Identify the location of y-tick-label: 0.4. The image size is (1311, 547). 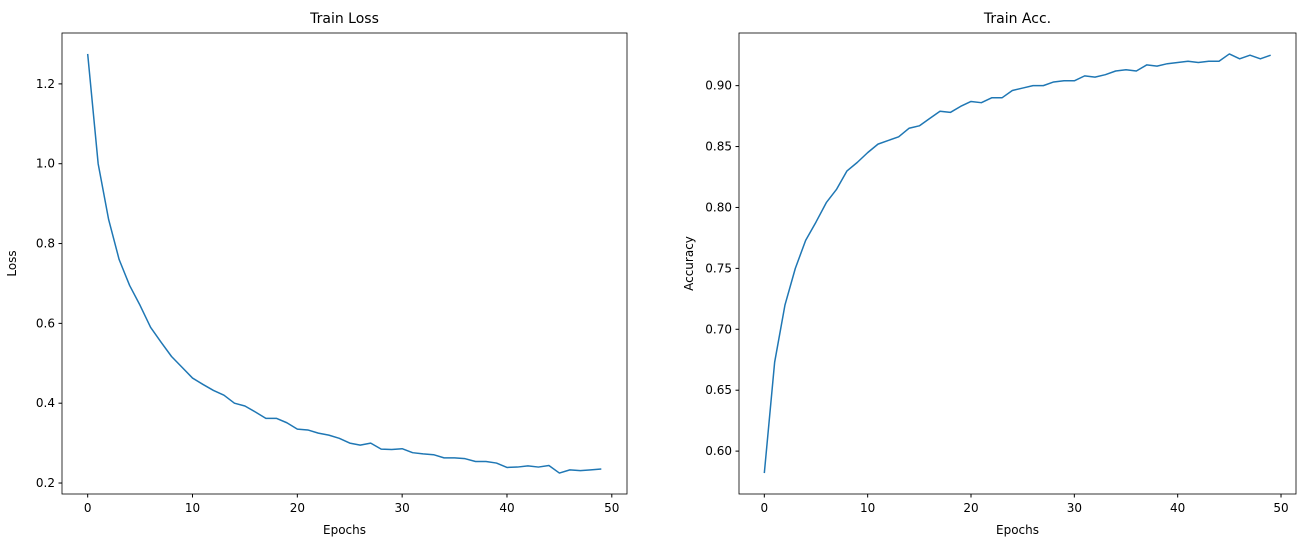
(45, 403).